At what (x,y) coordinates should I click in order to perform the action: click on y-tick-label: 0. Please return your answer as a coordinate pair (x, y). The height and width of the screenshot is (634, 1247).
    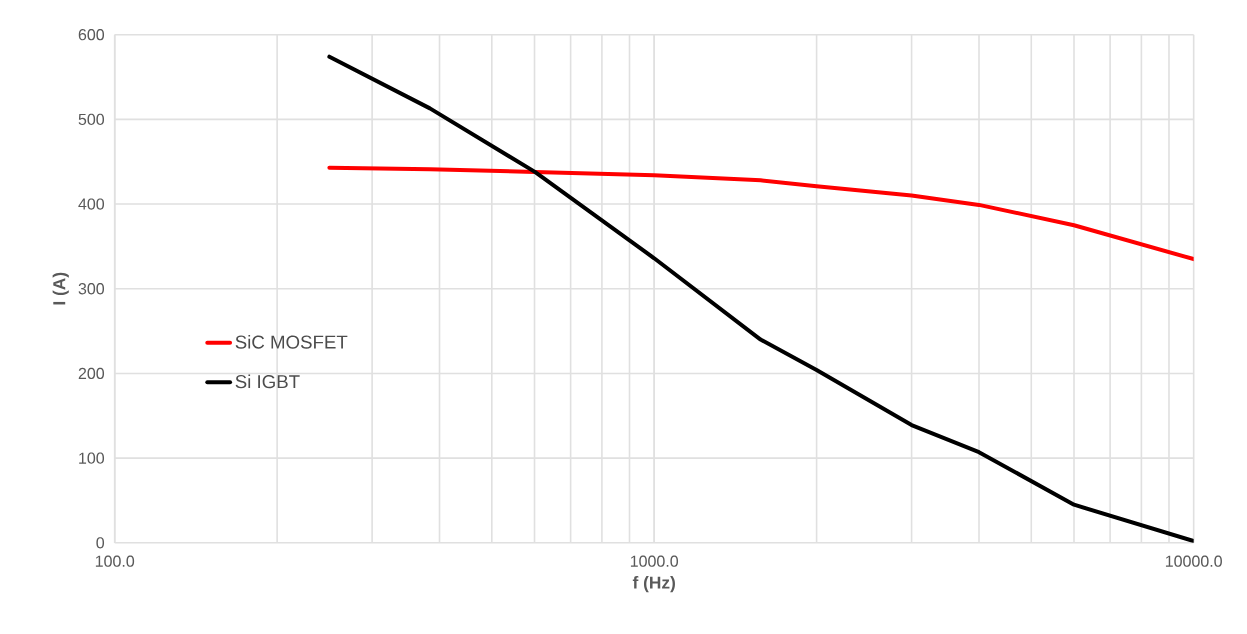
    Looking at the image, I should click on (100, 543).